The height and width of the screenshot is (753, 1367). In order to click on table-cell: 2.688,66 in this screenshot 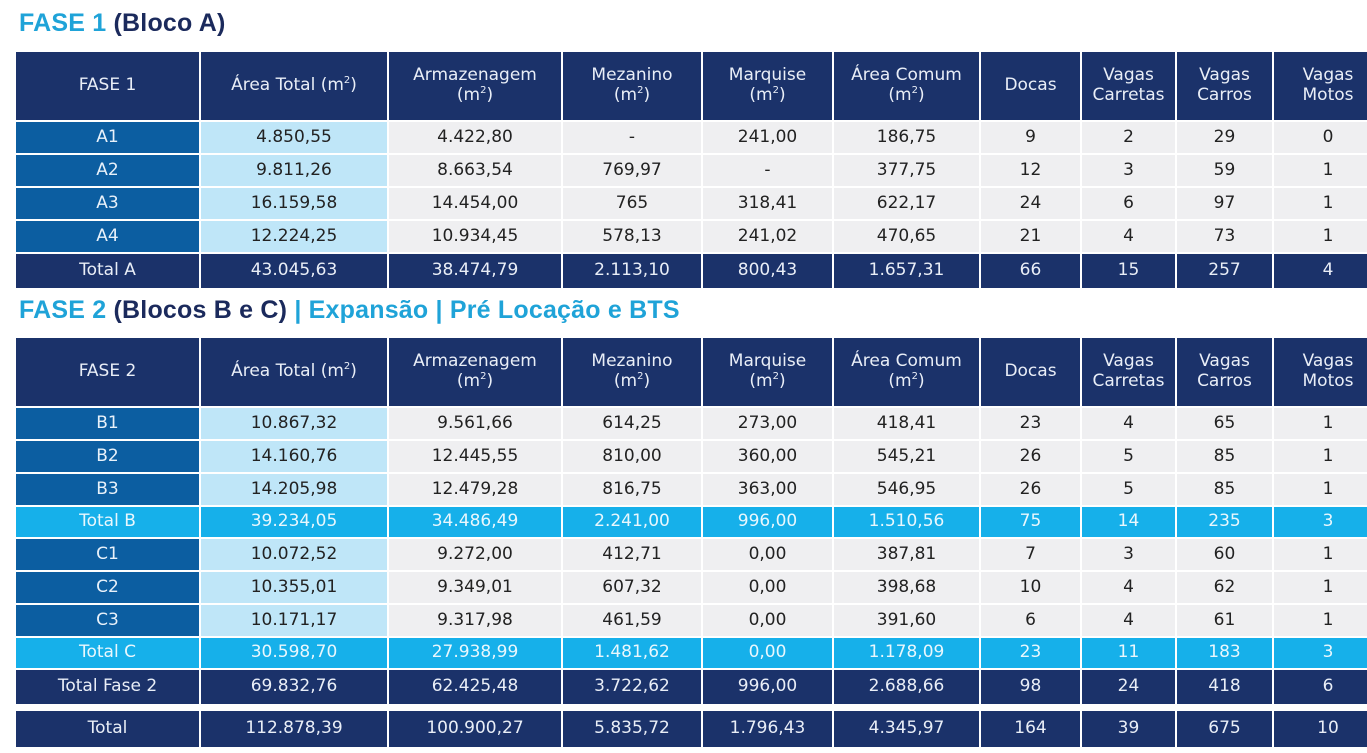, I will do `click(906, 687)`.